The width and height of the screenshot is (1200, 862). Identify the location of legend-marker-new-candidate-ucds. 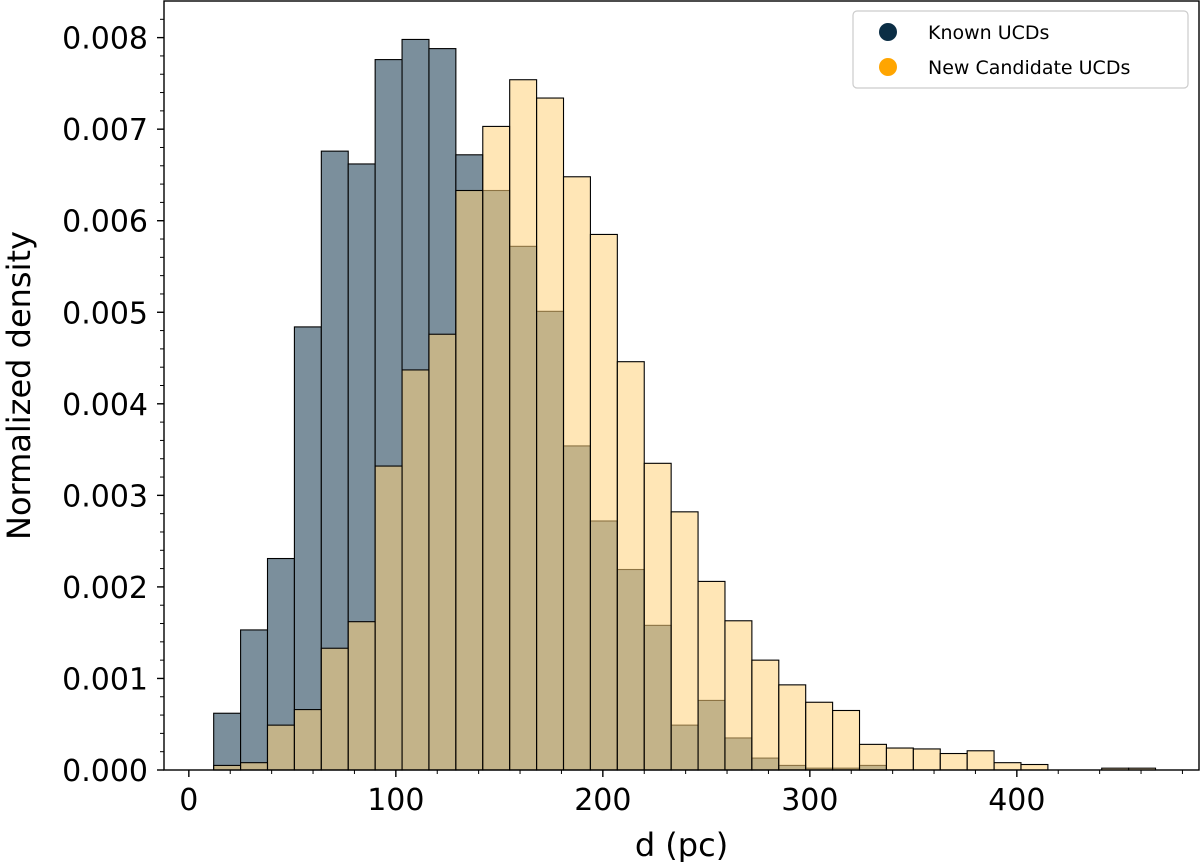
(888, 67).